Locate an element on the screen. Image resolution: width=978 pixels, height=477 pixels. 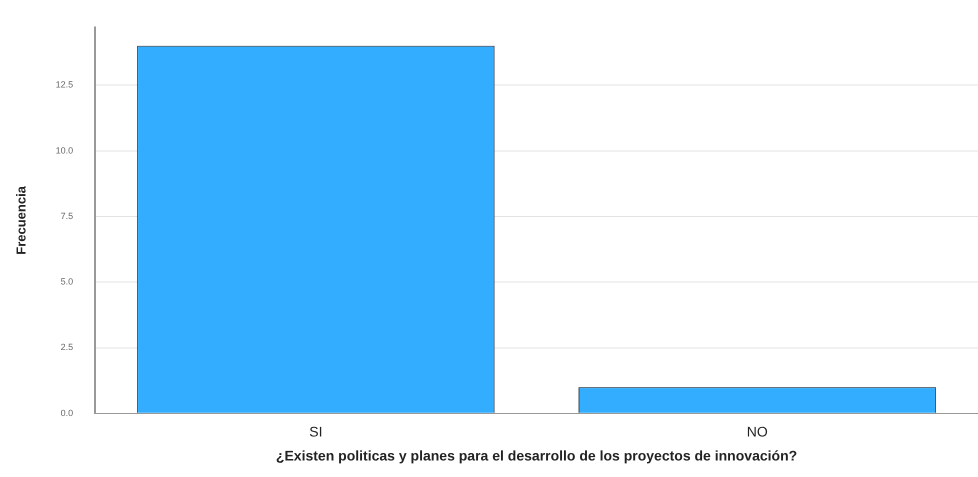
y-tick-label: 10.0 is located at coordinates (65, 150).